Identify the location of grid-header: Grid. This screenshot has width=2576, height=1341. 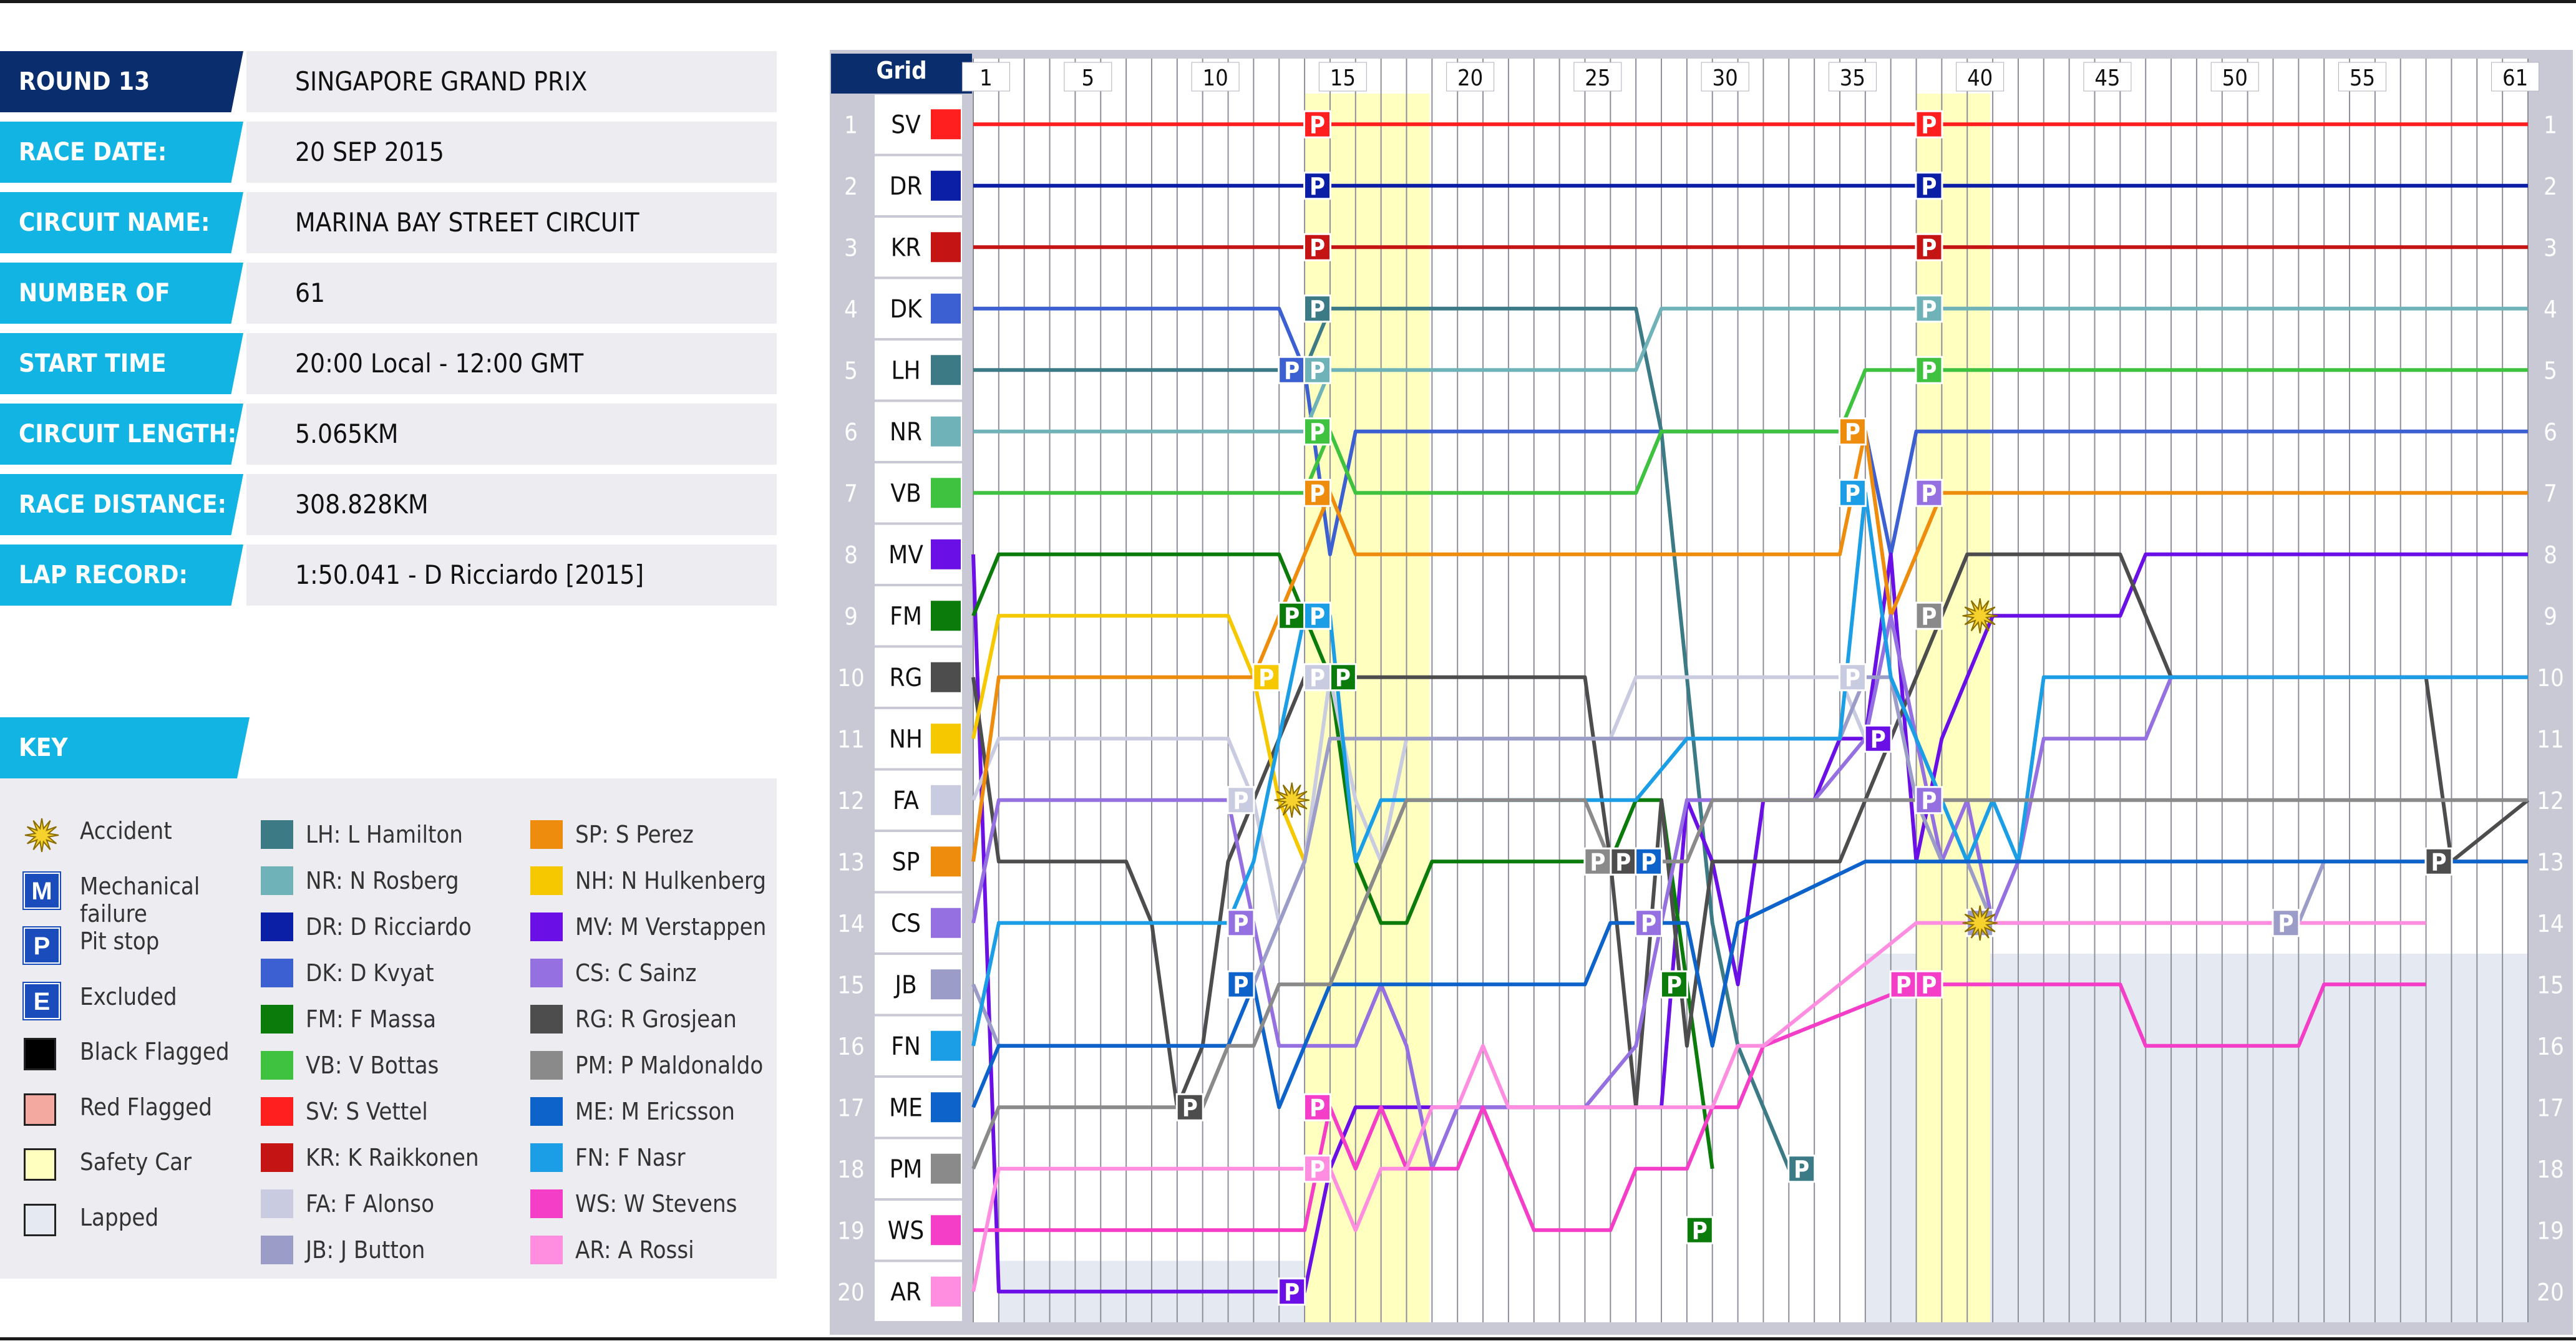
(901, 70).